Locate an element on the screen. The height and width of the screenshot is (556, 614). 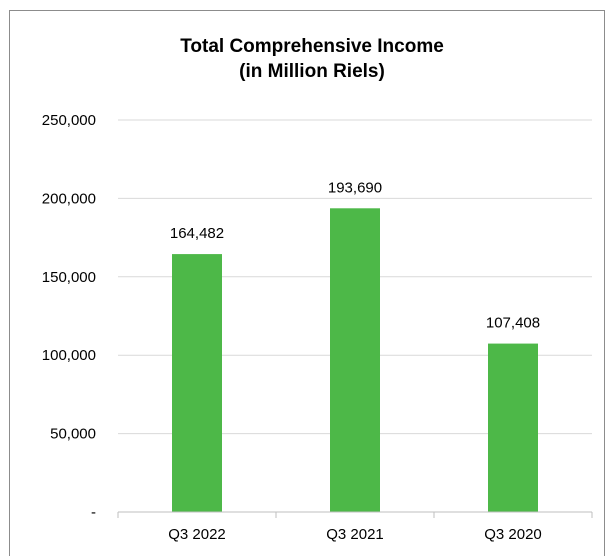
x-axis is located at coordinates (355, 514).